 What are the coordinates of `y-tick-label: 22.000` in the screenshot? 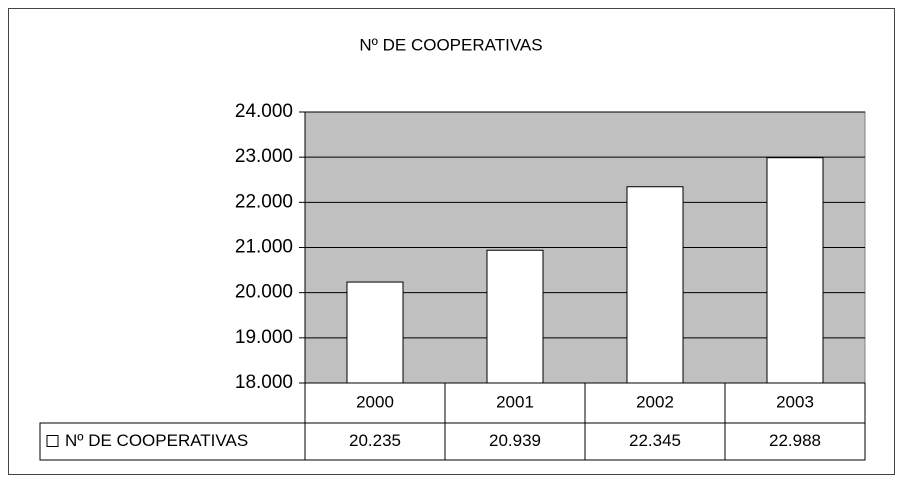 It's located at (264, 201).